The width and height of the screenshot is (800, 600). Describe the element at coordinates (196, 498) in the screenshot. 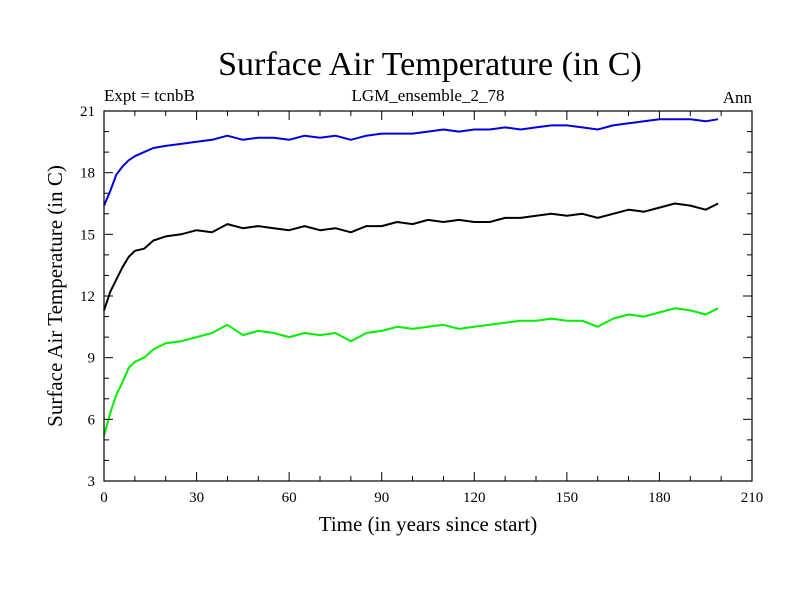

I see `x-tick-label: 30` at that location.